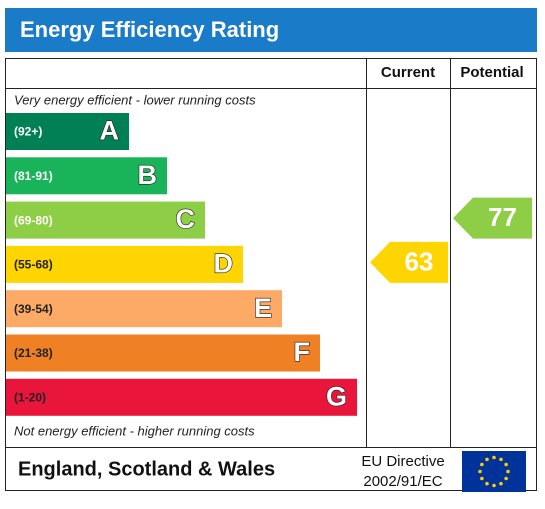  I want to click on eu-flag, so click(494, 471).